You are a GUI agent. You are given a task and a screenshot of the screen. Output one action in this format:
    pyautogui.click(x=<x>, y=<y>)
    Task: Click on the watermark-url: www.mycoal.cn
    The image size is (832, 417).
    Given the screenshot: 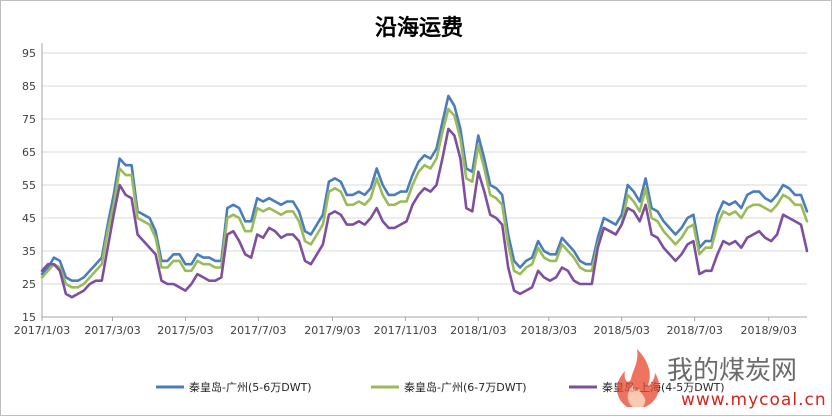 What is the action you would take?
    pyautogui.click(x=754, y=400)
    